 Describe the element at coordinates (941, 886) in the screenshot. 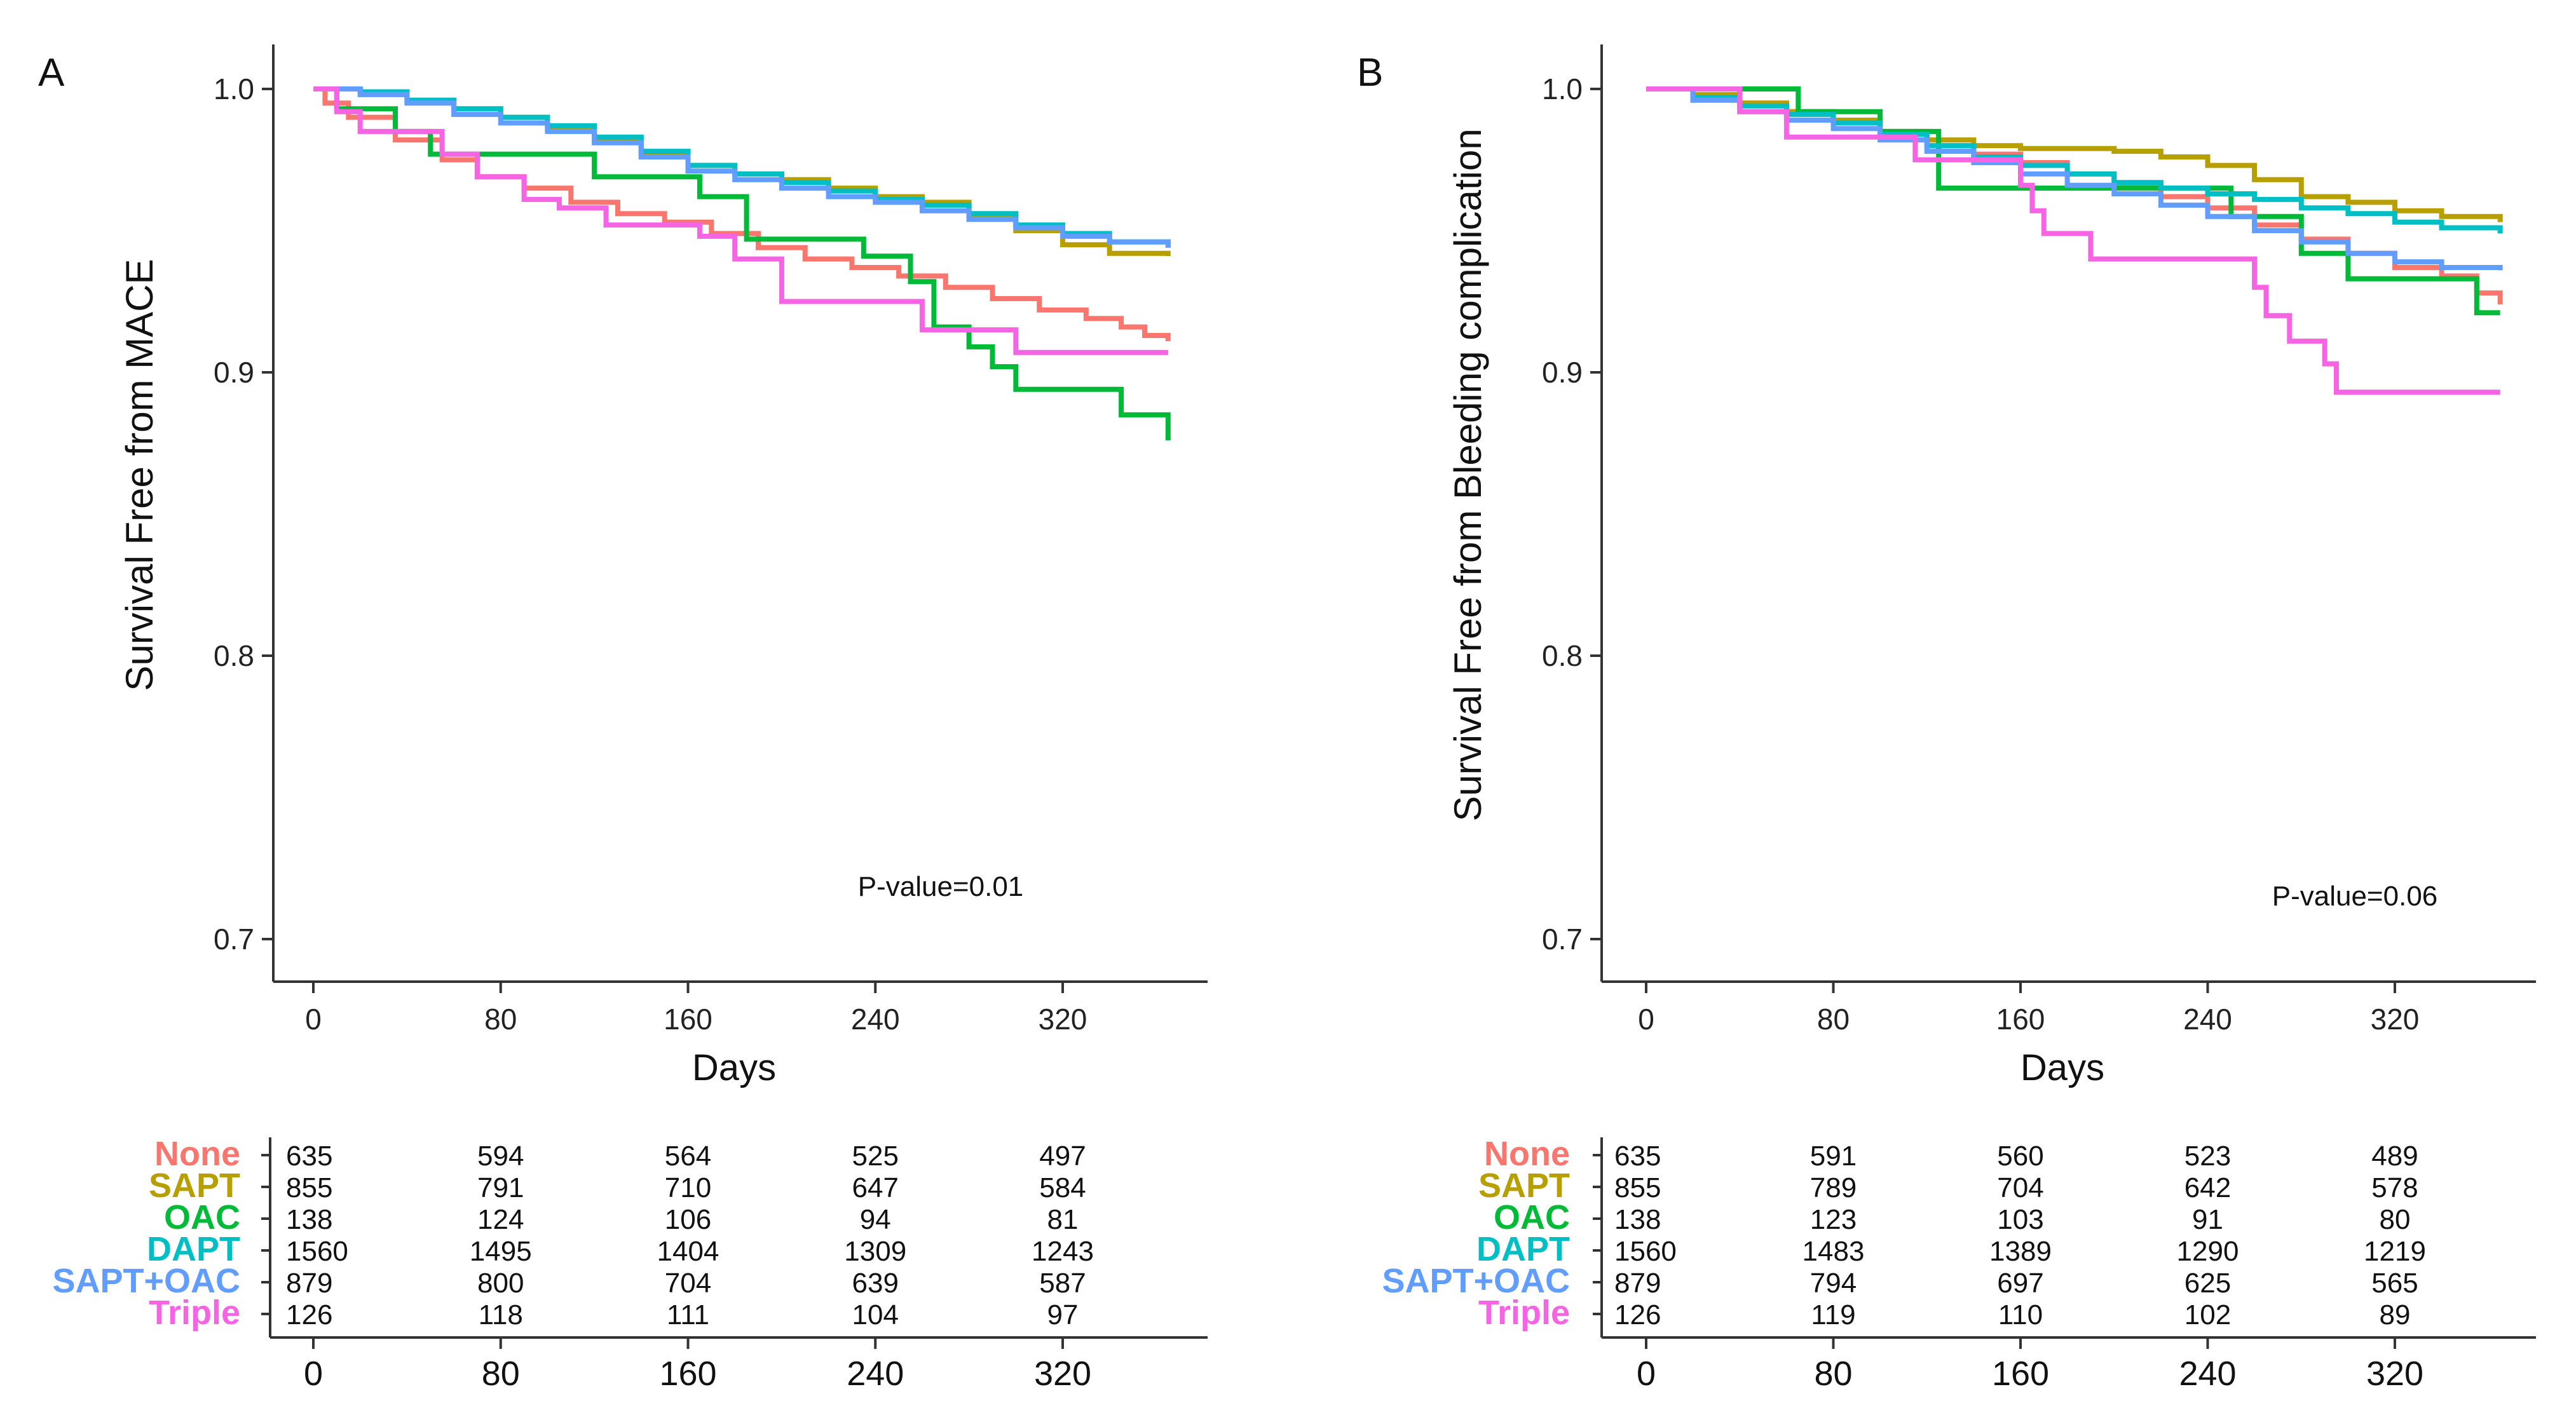

I see `p-value-annotation: P-value=0.01` at that location.